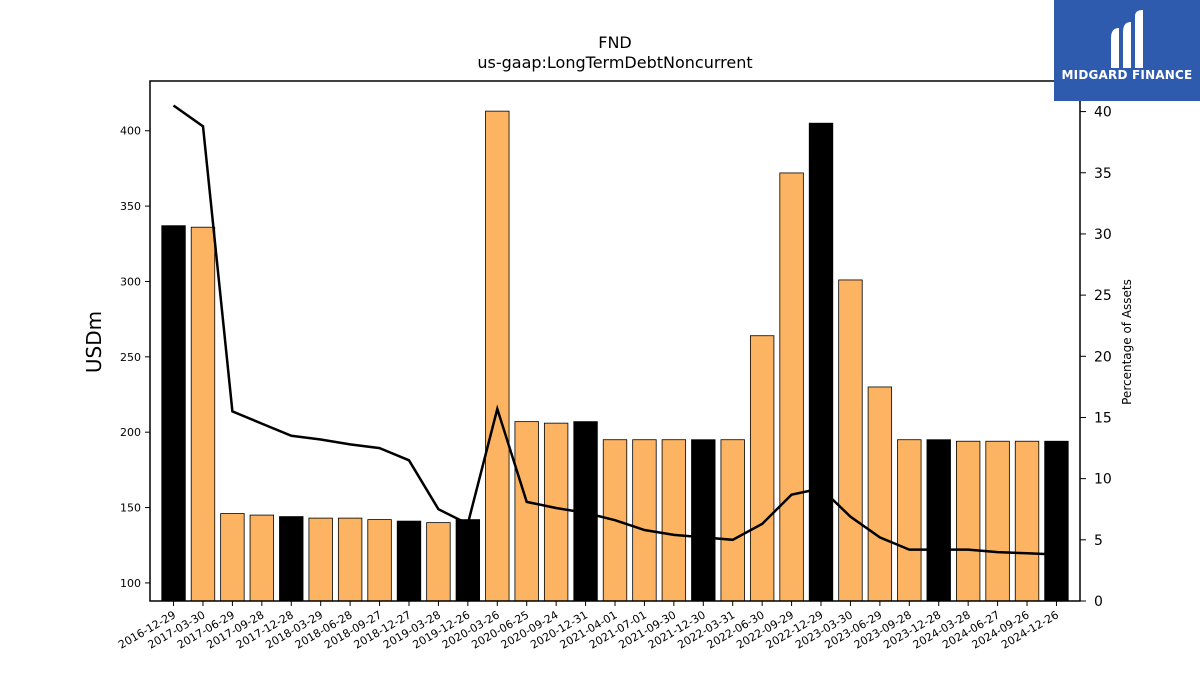  I want to click on y-tick-label: 300, so click(130, 281).